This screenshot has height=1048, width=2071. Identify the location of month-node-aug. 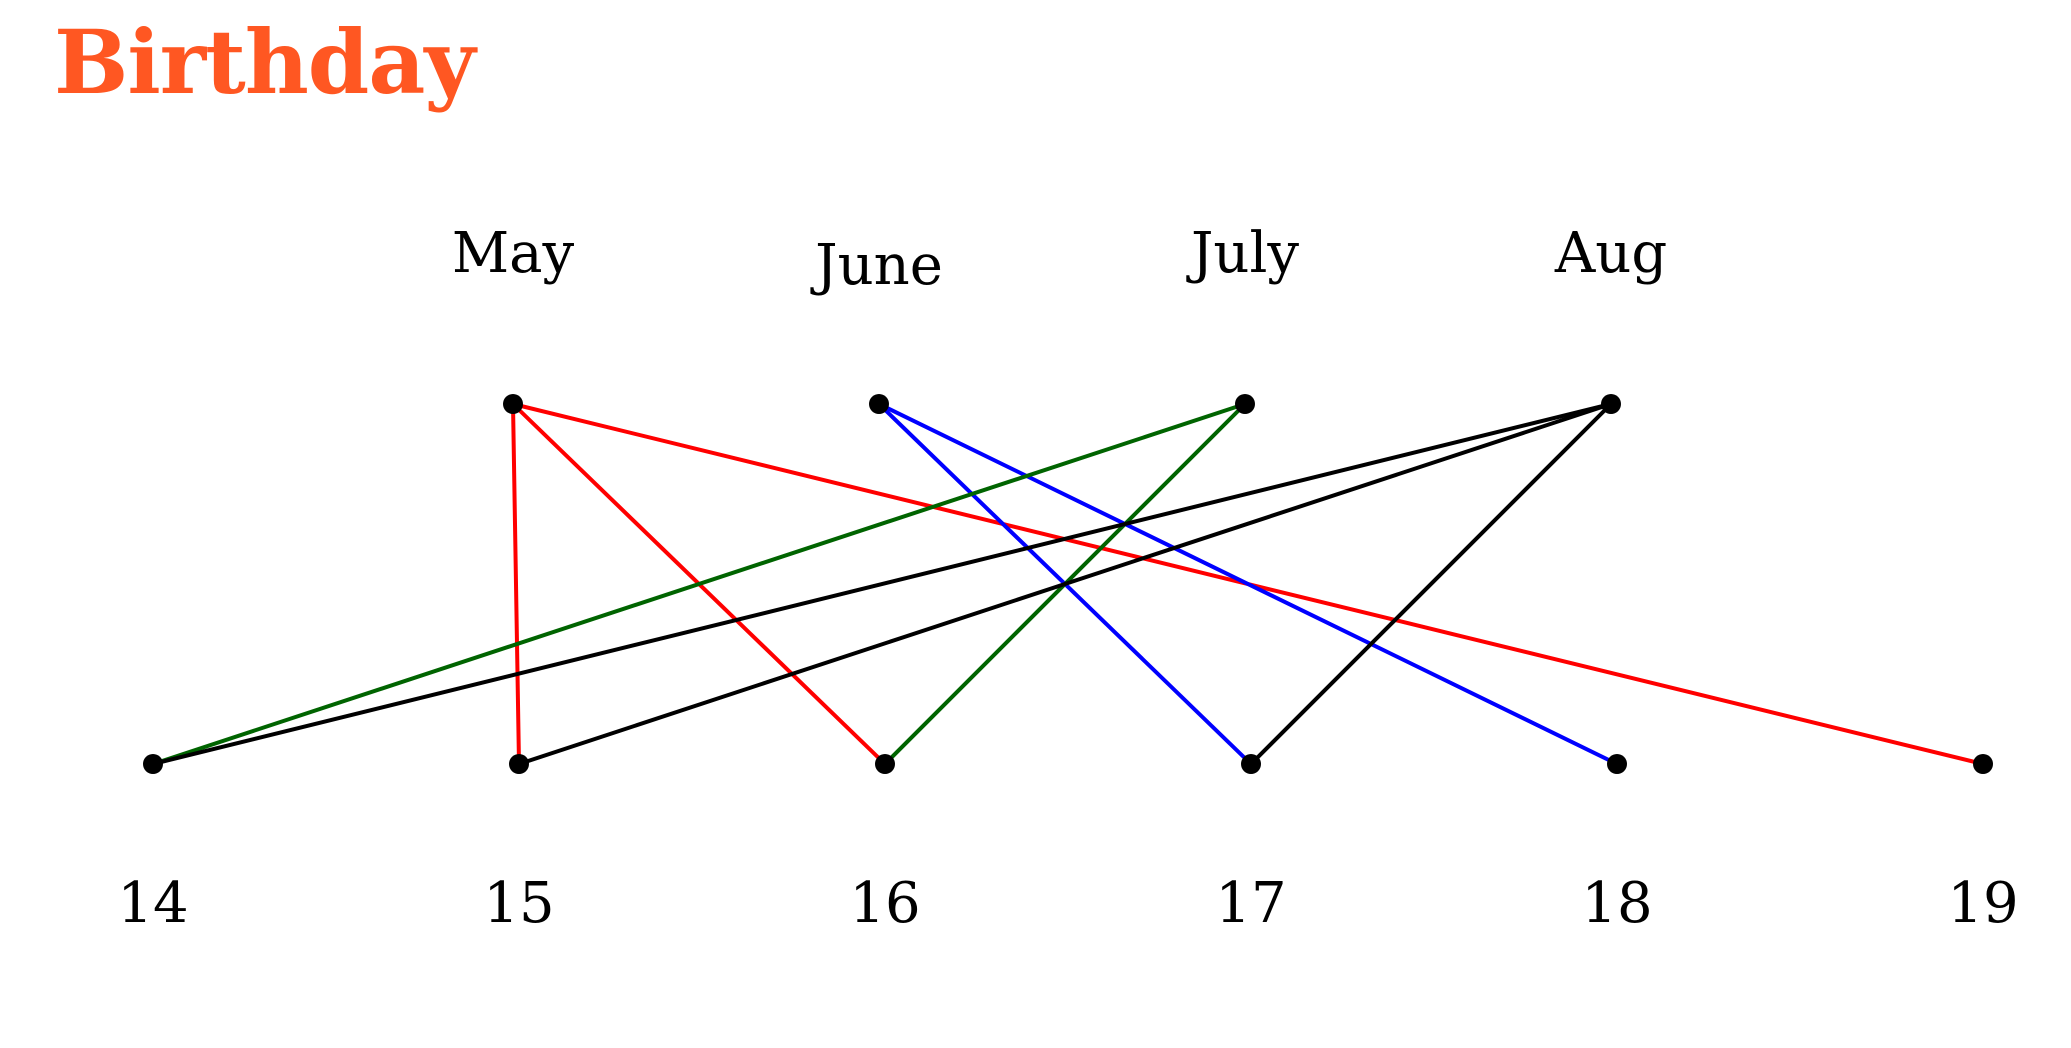
(1611, 404).